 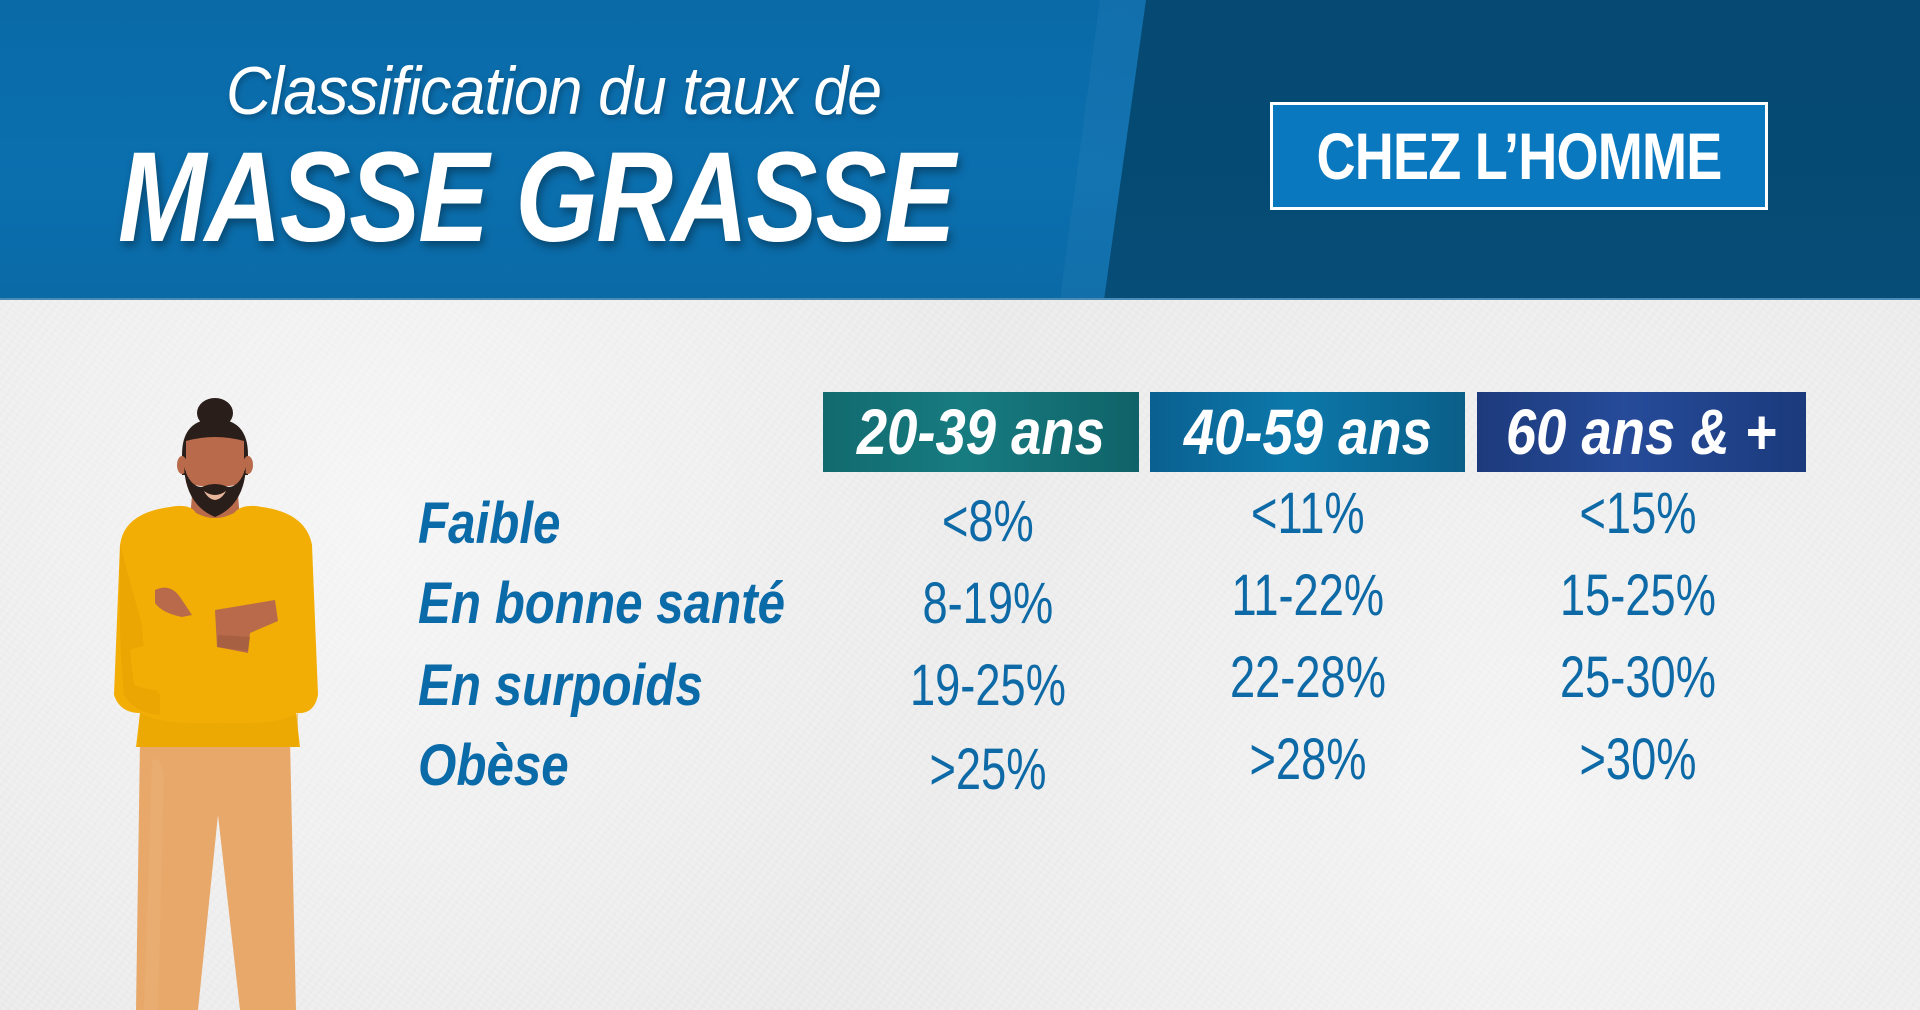 What do you see at coordinates (1308, 759) in the screenshot?
I see `table-cell: >28%` at bounding box center [1308, 759].